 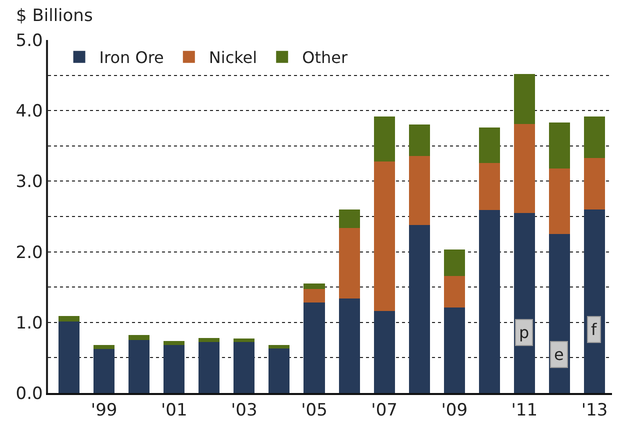 I want to click on y-tick-label: 2.0, so click(x=29, y=252).